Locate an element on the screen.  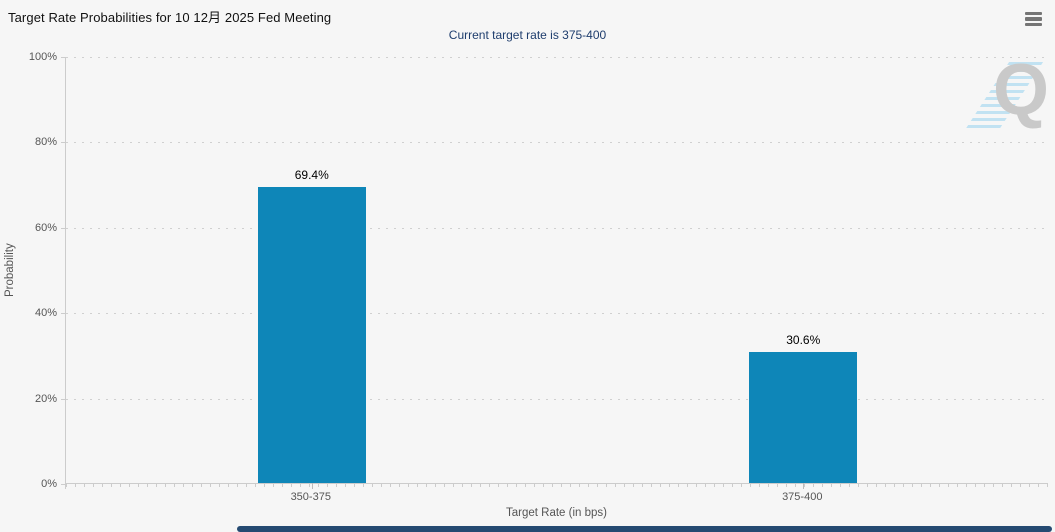
y-axis-title: Probability is located at coordinates (10, 270).